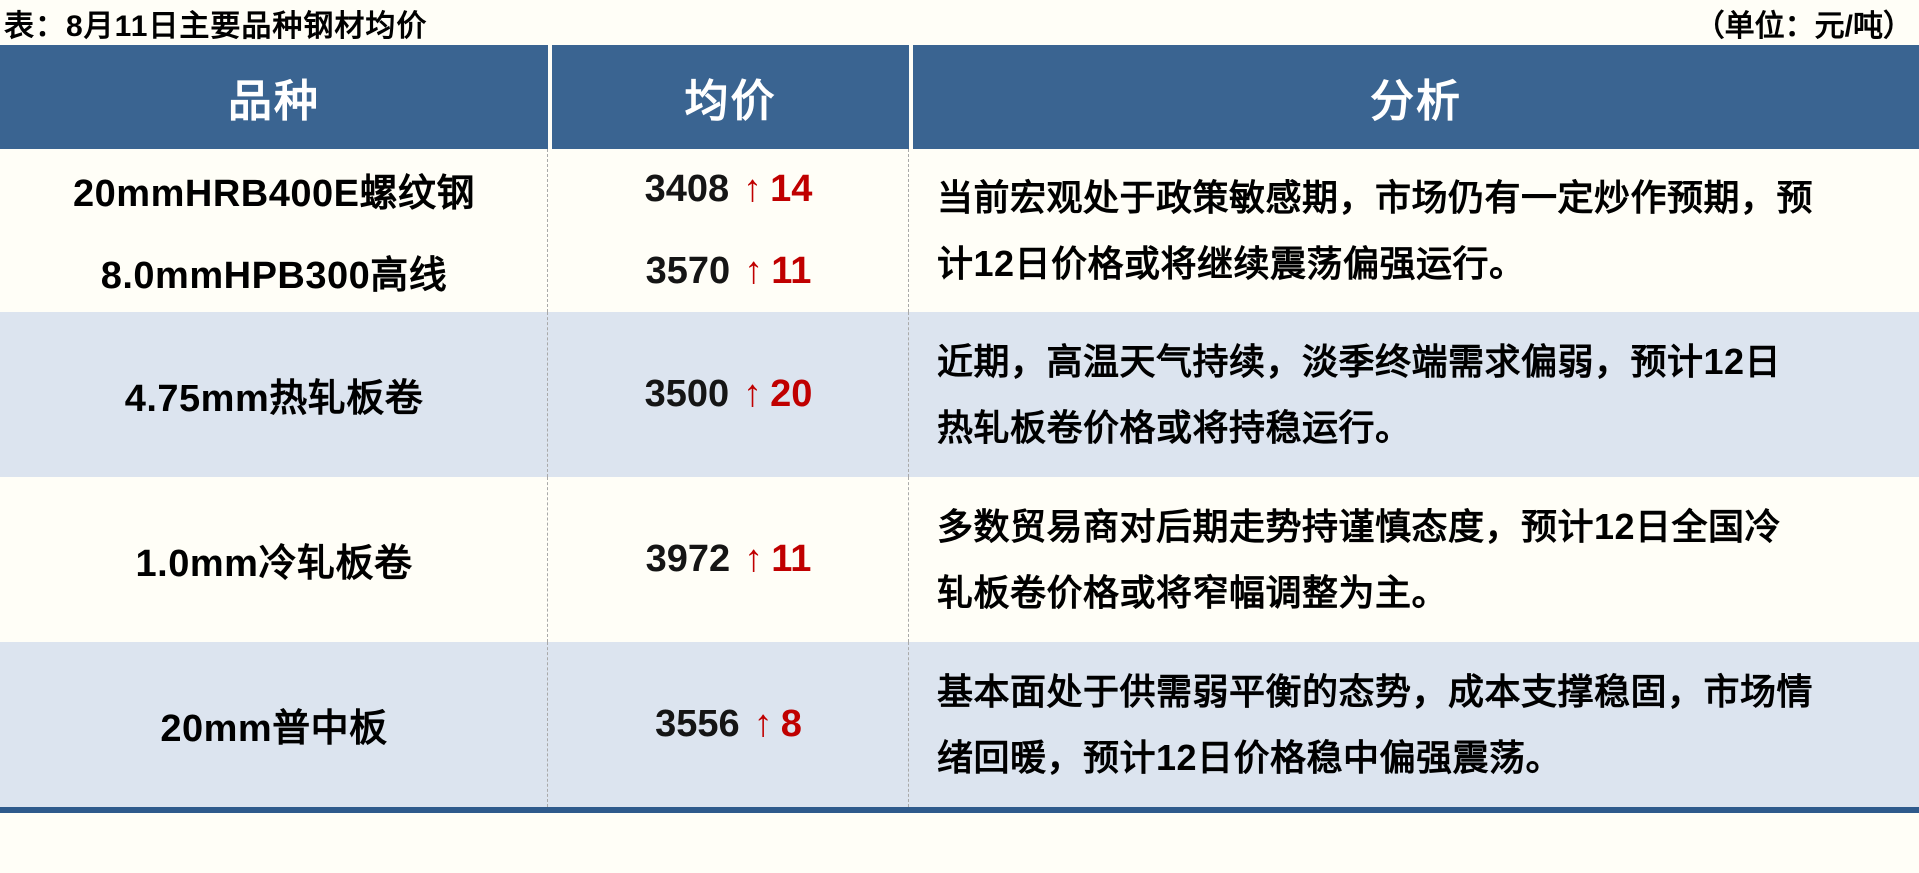  I want to click on price-value: 3570, so click(688, 270).